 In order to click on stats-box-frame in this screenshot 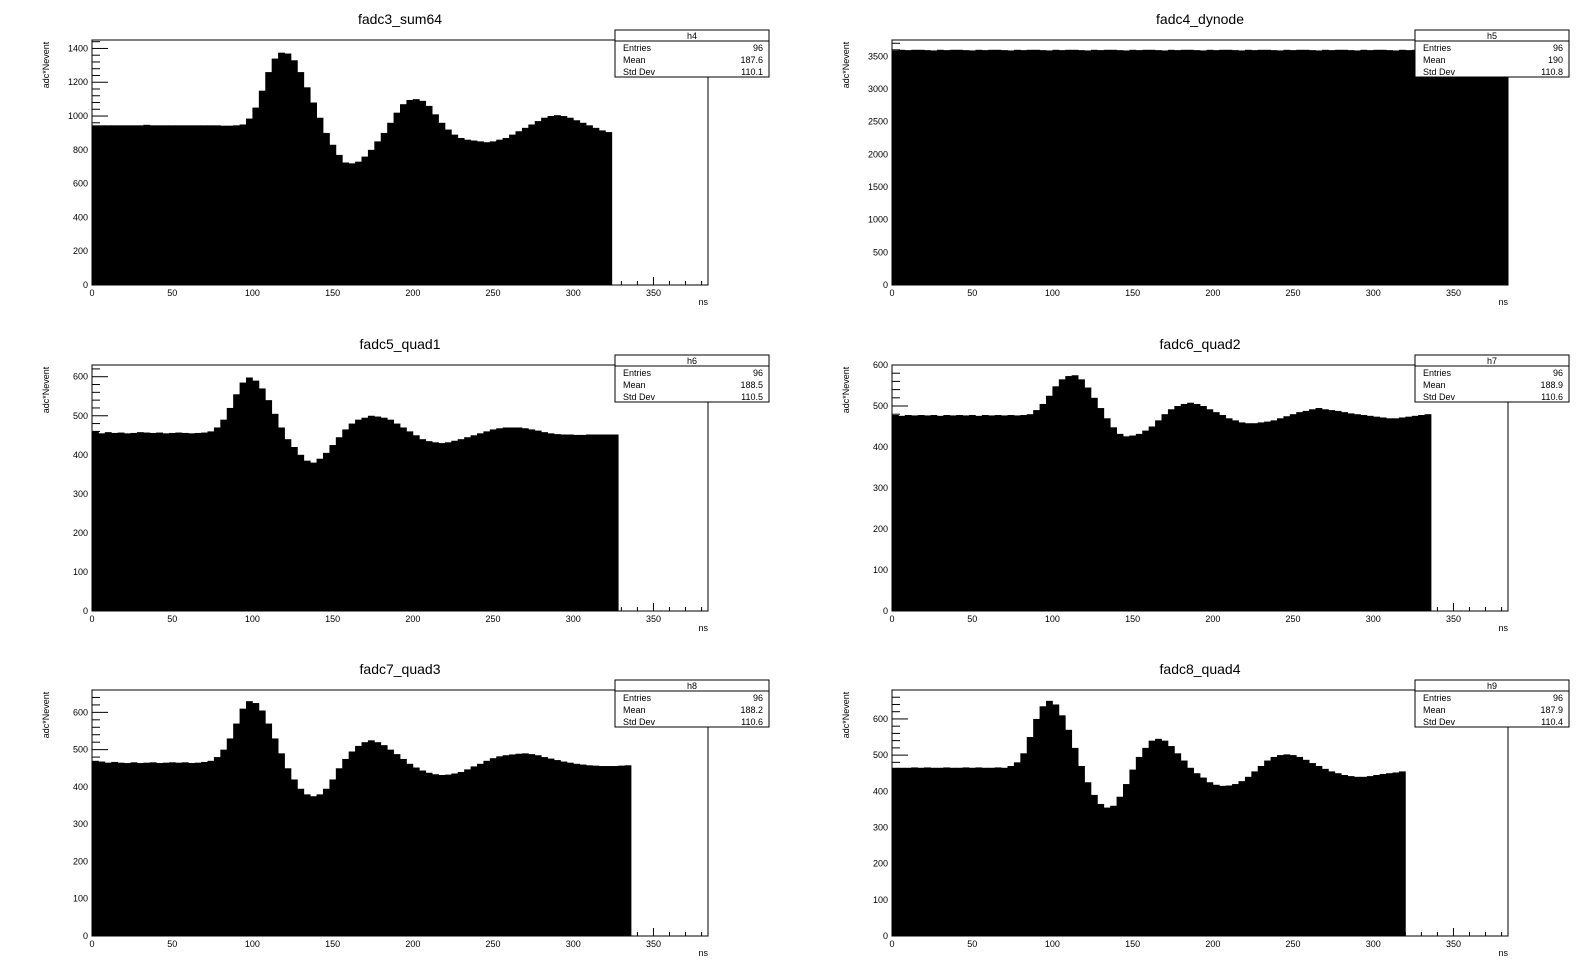, I will do `click(1492, 53)`.